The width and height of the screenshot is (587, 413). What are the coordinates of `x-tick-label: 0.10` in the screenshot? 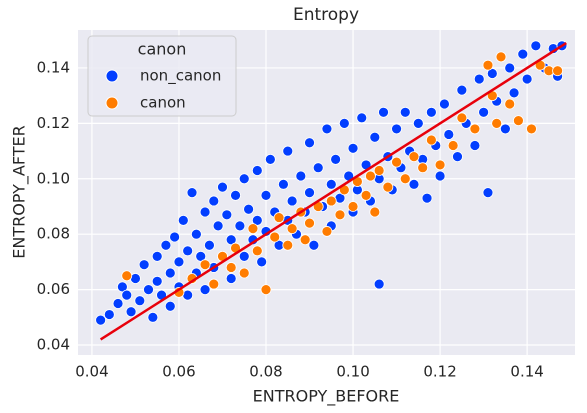 It's located at (352, 372).